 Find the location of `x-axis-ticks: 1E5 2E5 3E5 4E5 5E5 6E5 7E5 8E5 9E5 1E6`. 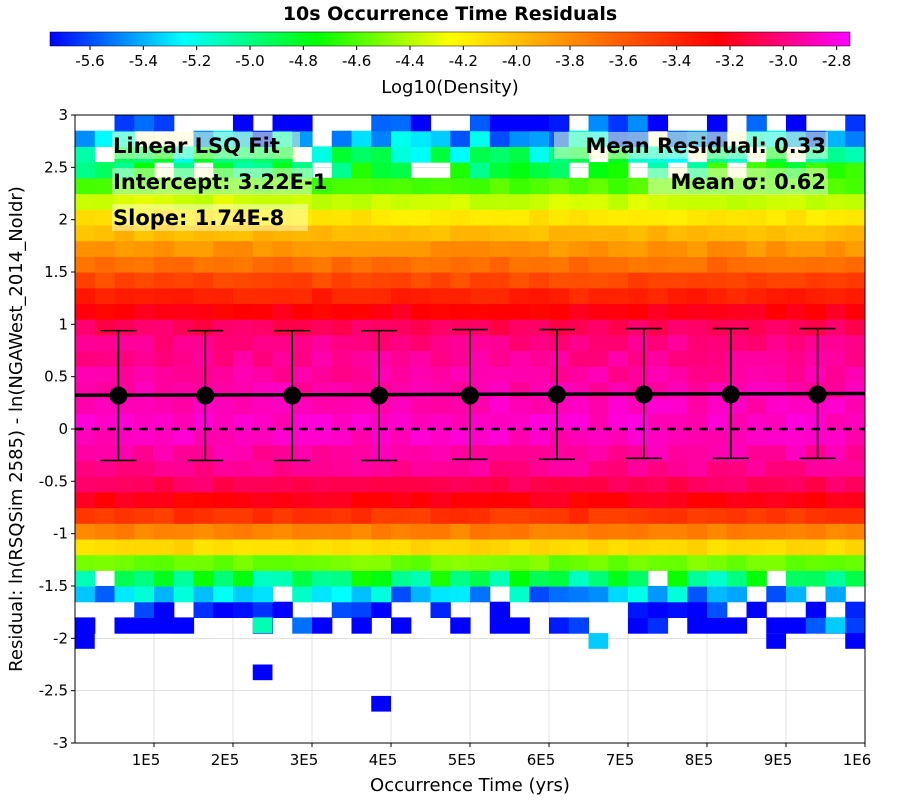

x-axis-ticks: 1E5 2E5 3E5 4E5 5E5 6E5 7E5 8E5 9E5 1E6 is located at coordinates (501, 756).